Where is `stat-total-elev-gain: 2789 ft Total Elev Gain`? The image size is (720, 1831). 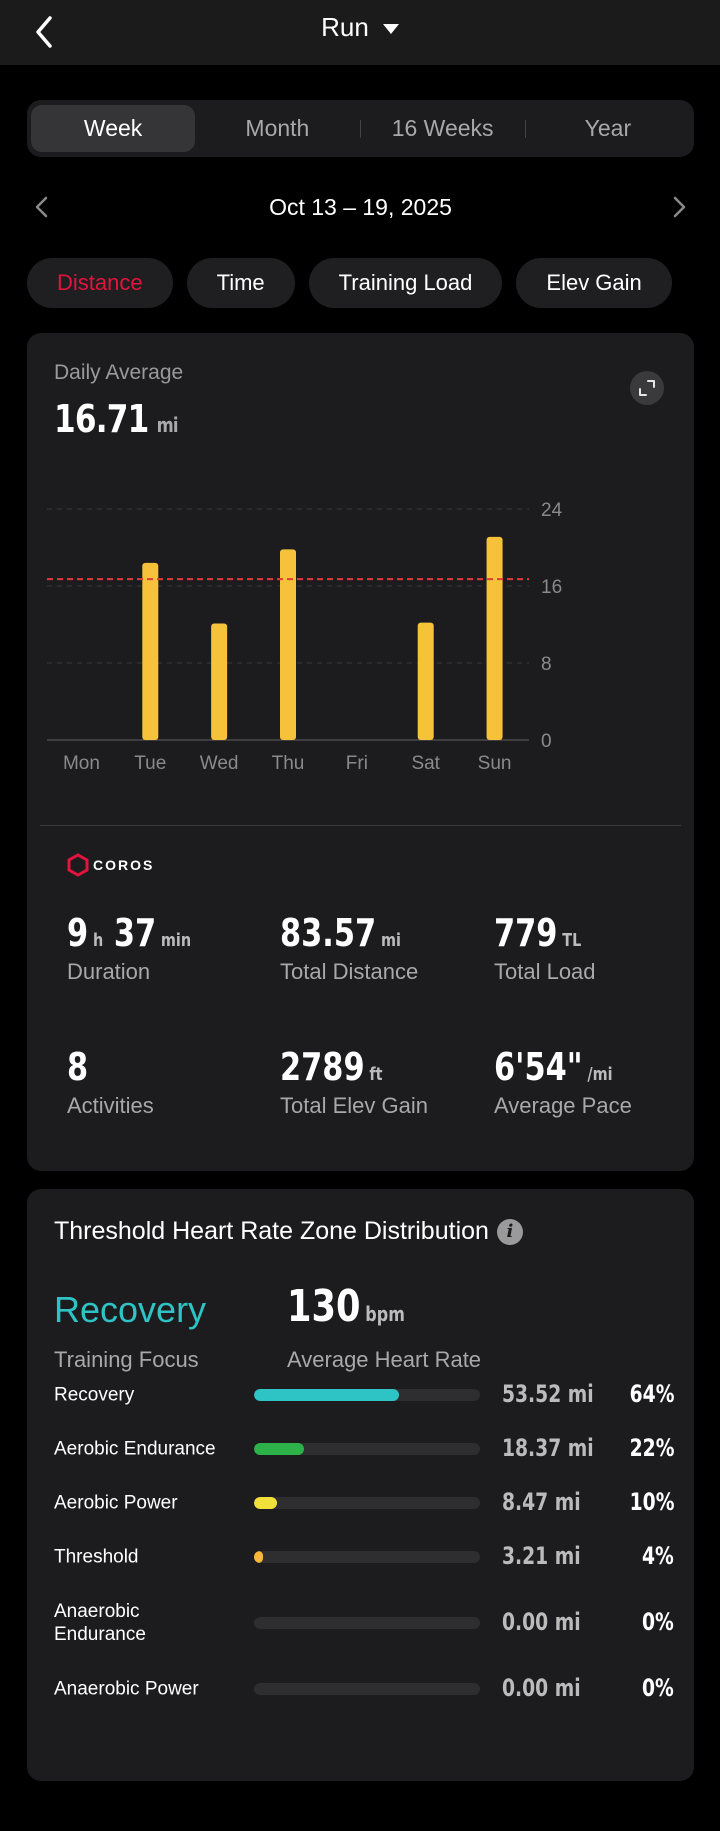
stat-total-elev-gain: 2789 ft Total Elev Gain is located at coordinates (354, 1082).